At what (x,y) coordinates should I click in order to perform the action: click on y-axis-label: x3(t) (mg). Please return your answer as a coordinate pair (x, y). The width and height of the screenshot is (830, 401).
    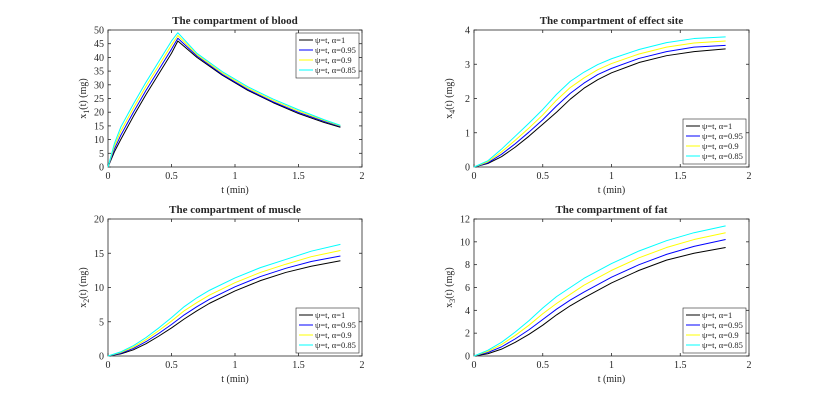
    Looking at the image, I should click on (450, 287).